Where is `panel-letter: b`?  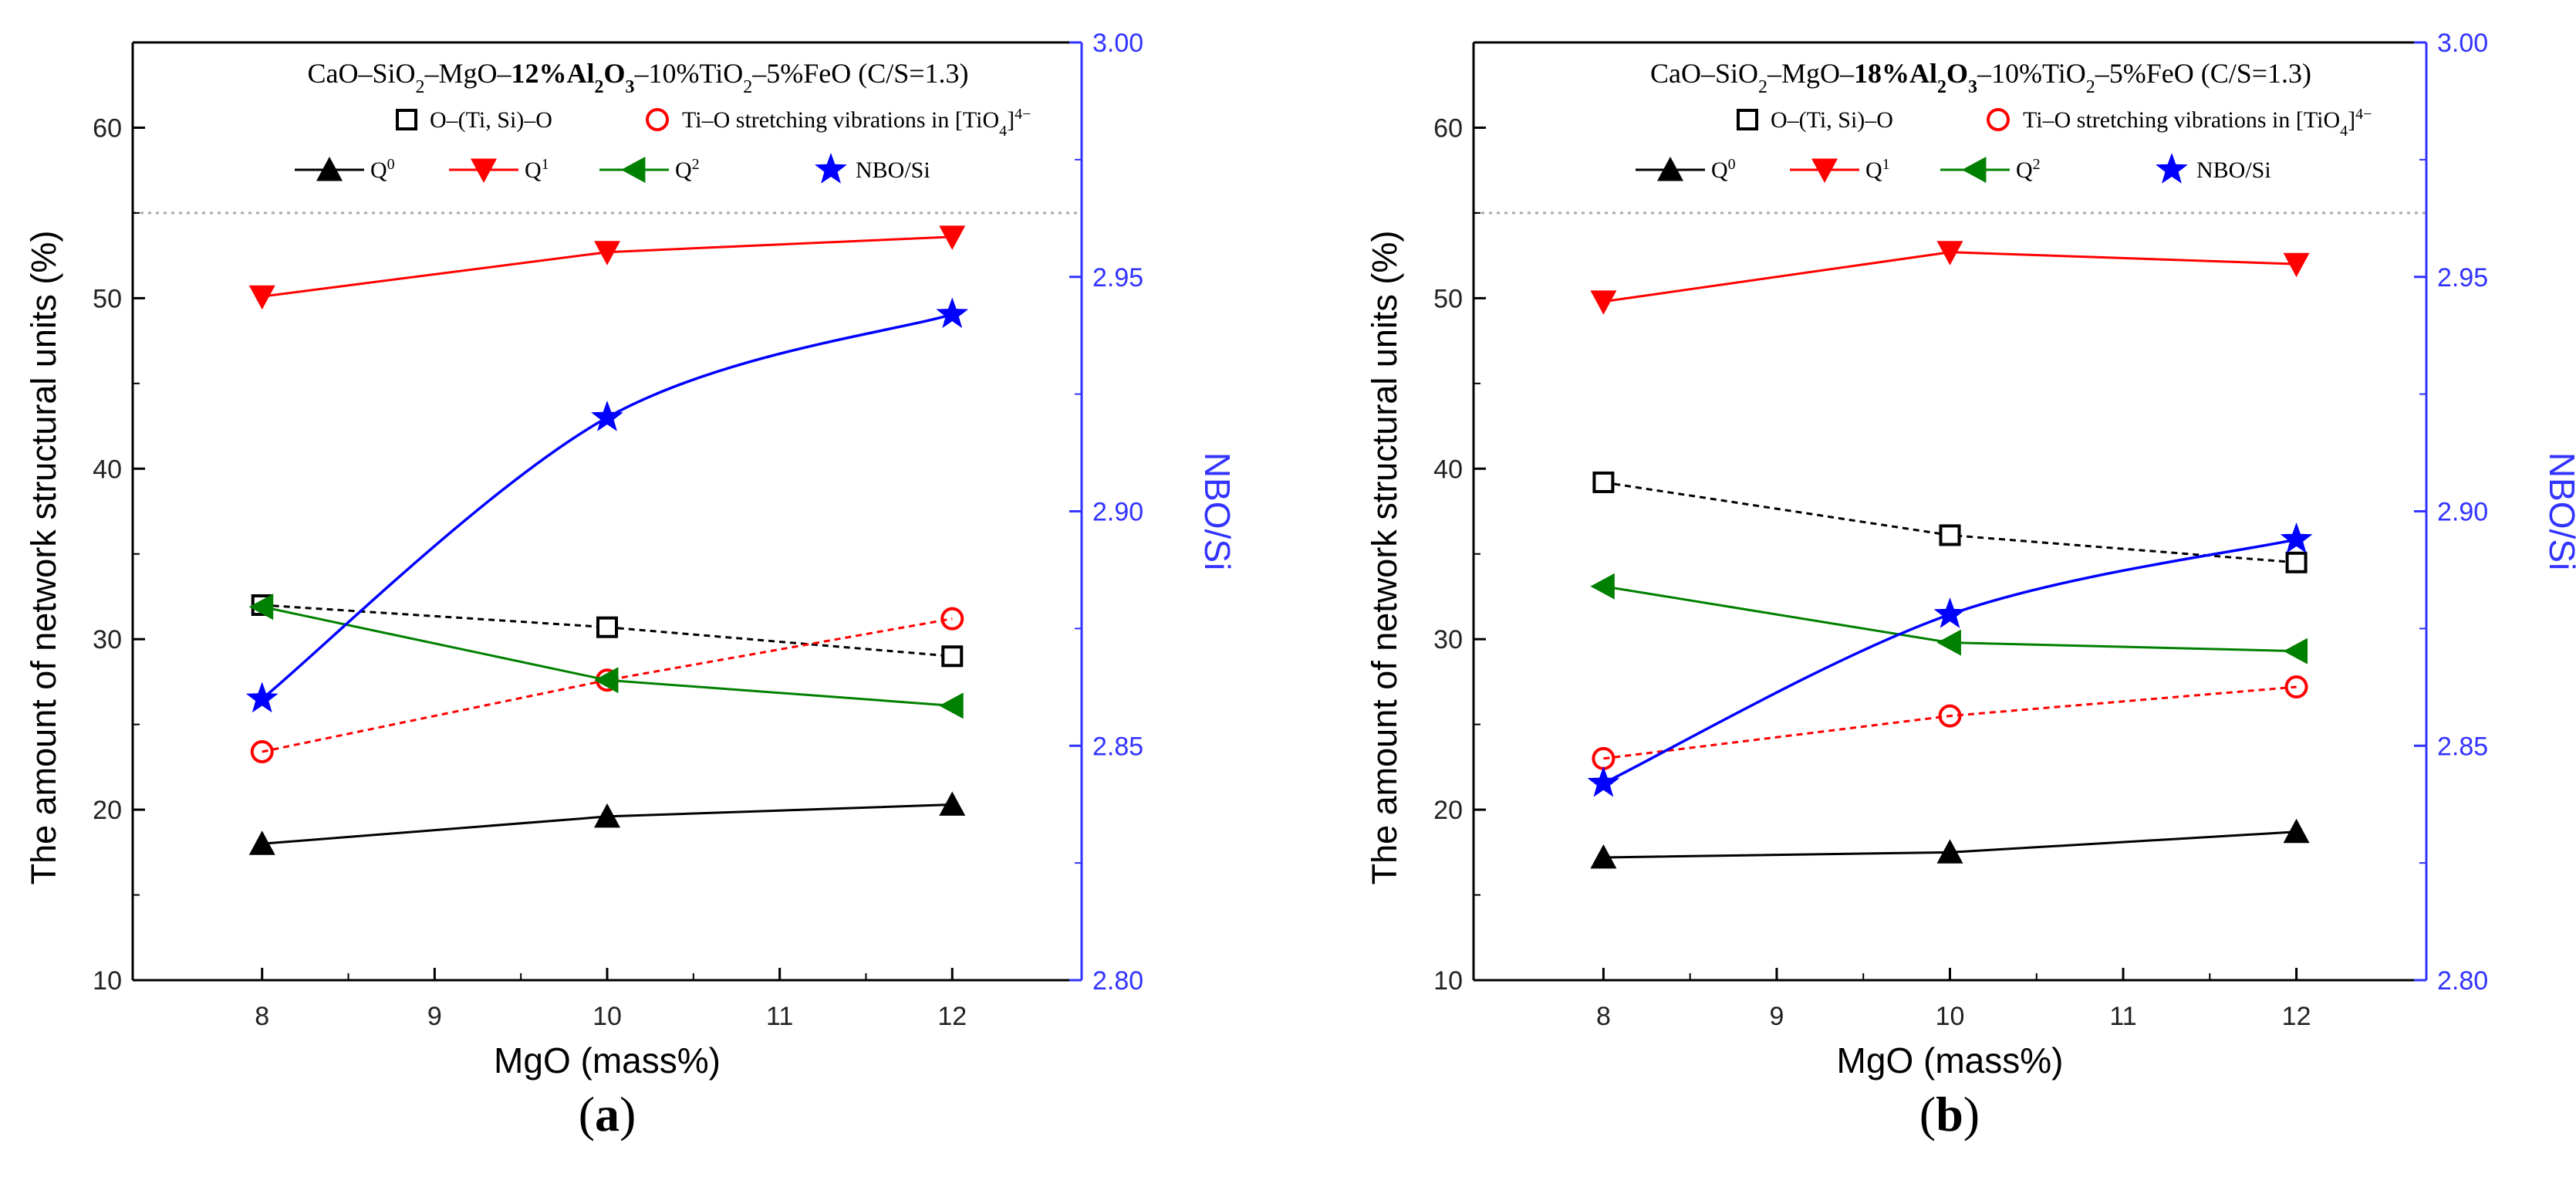 panel-letter: b is located at coordinates (1949, 1114).